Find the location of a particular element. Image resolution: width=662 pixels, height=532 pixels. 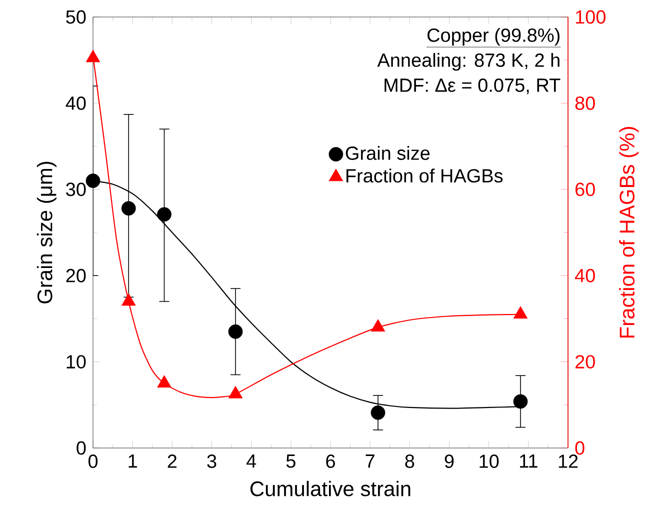

y2-tick-label: 0 is located at coordinates (579, 448).